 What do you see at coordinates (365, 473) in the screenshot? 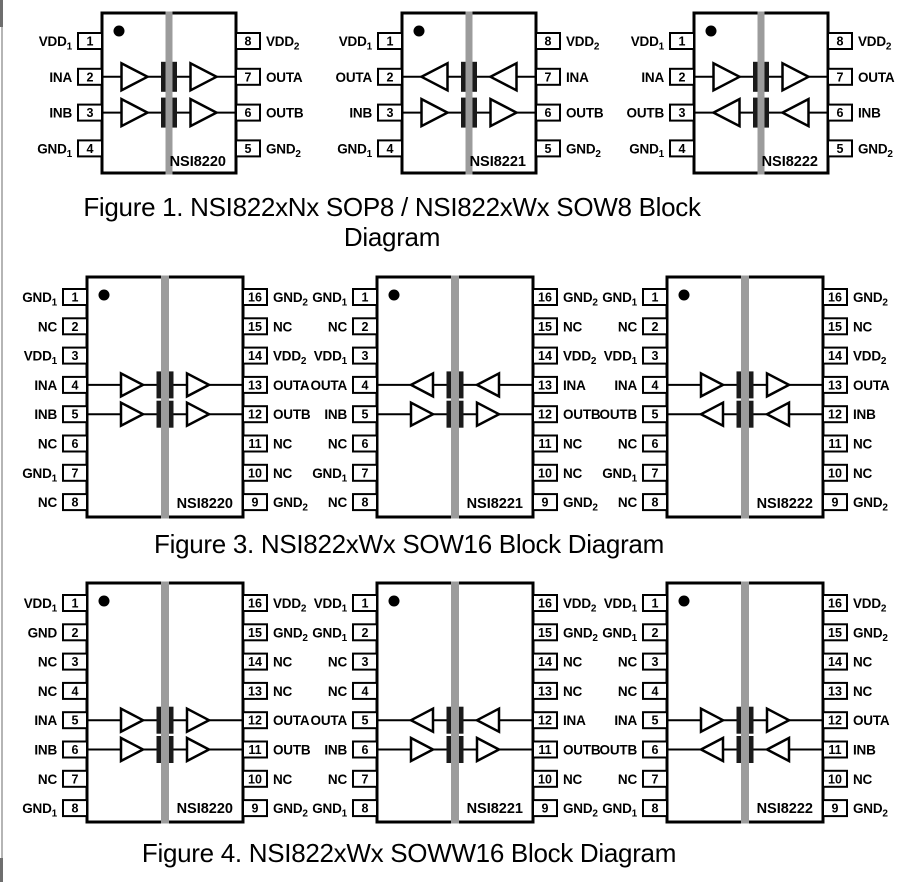
I see `pin-number: 7` at bounding box center [365, 473].